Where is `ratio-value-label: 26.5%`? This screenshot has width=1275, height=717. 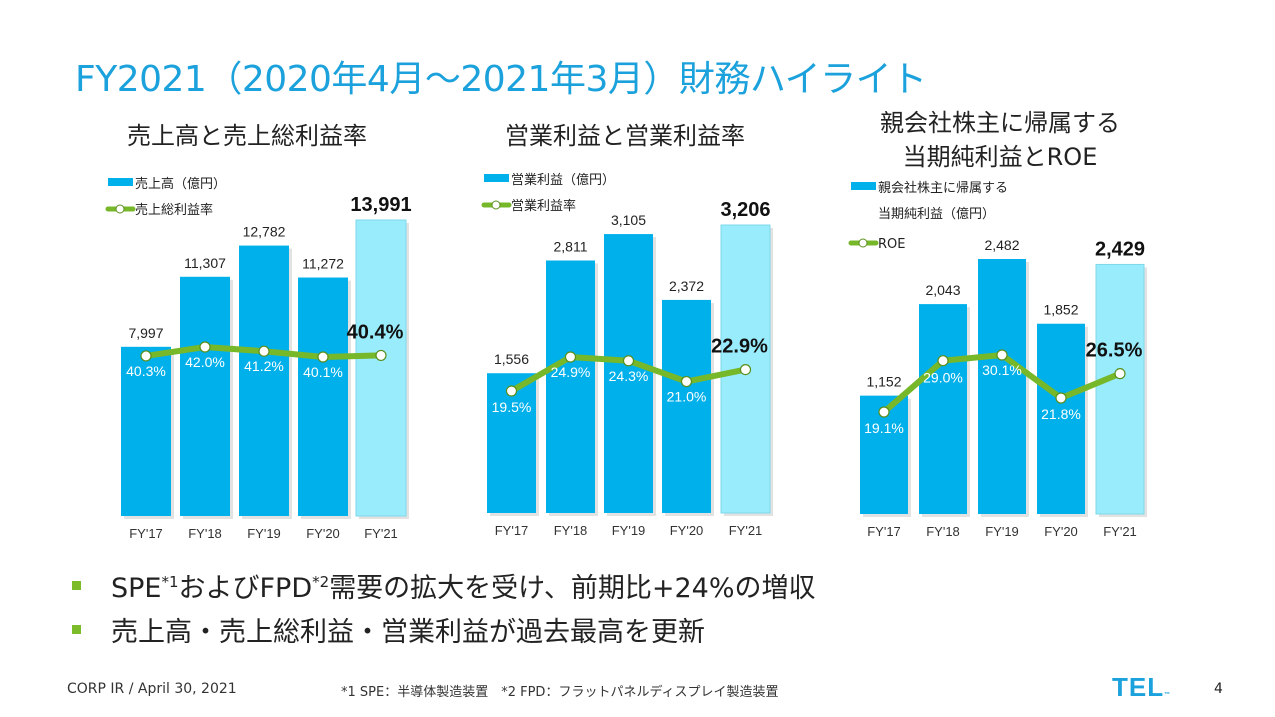 ratio-value-label: 26.5% is located at coordinates (1114, 351).